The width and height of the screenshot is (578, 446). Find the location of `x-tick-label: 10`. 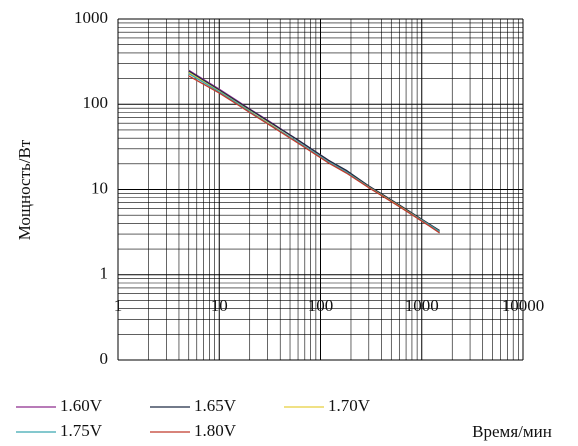

x-tick-label: 10 is located at coordinates (219, 305).